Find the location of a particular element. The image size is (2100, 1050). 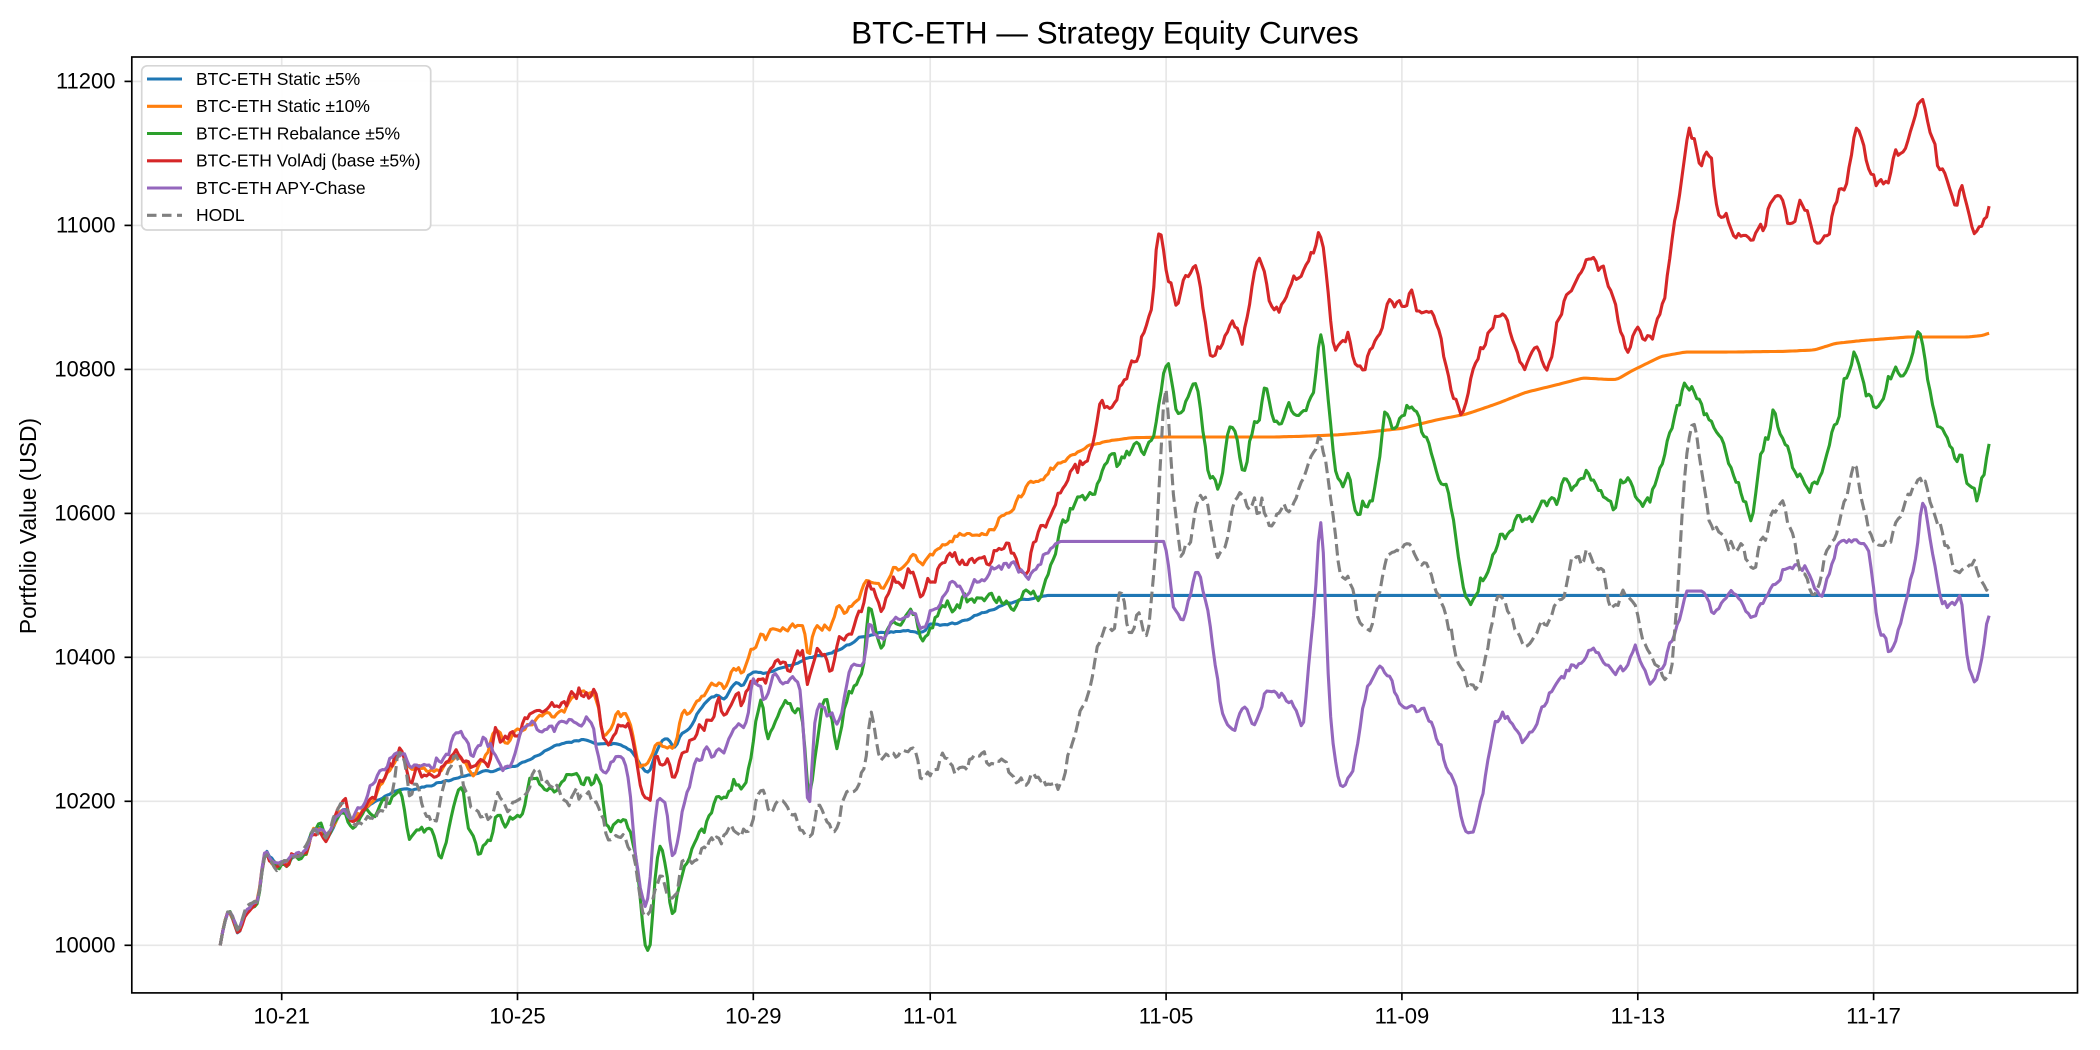

svg-text: 11-01 is located at coordinates (930, 1016).